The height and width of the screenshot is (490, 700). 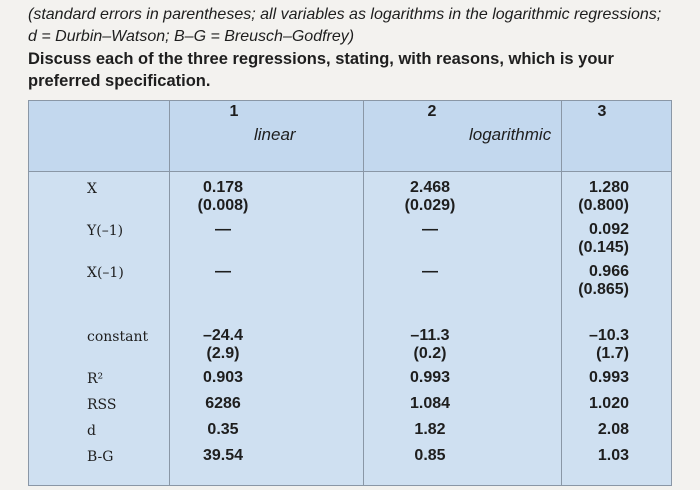 I want to click on cell-text: 0.092, so click(x=608, y=229).